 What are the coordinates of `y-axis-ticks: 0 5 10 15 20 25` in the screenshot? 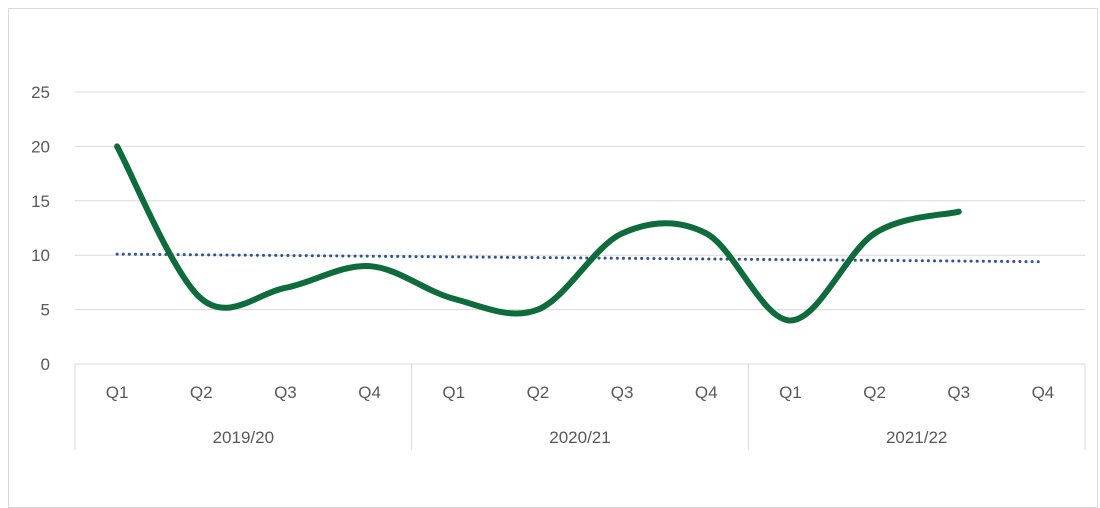 It's located at (40, 228).